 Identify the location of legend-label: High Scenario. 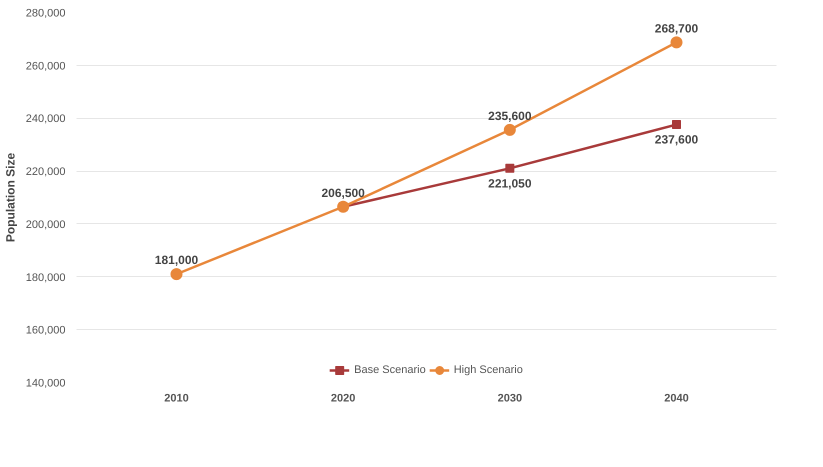
(488, 370).